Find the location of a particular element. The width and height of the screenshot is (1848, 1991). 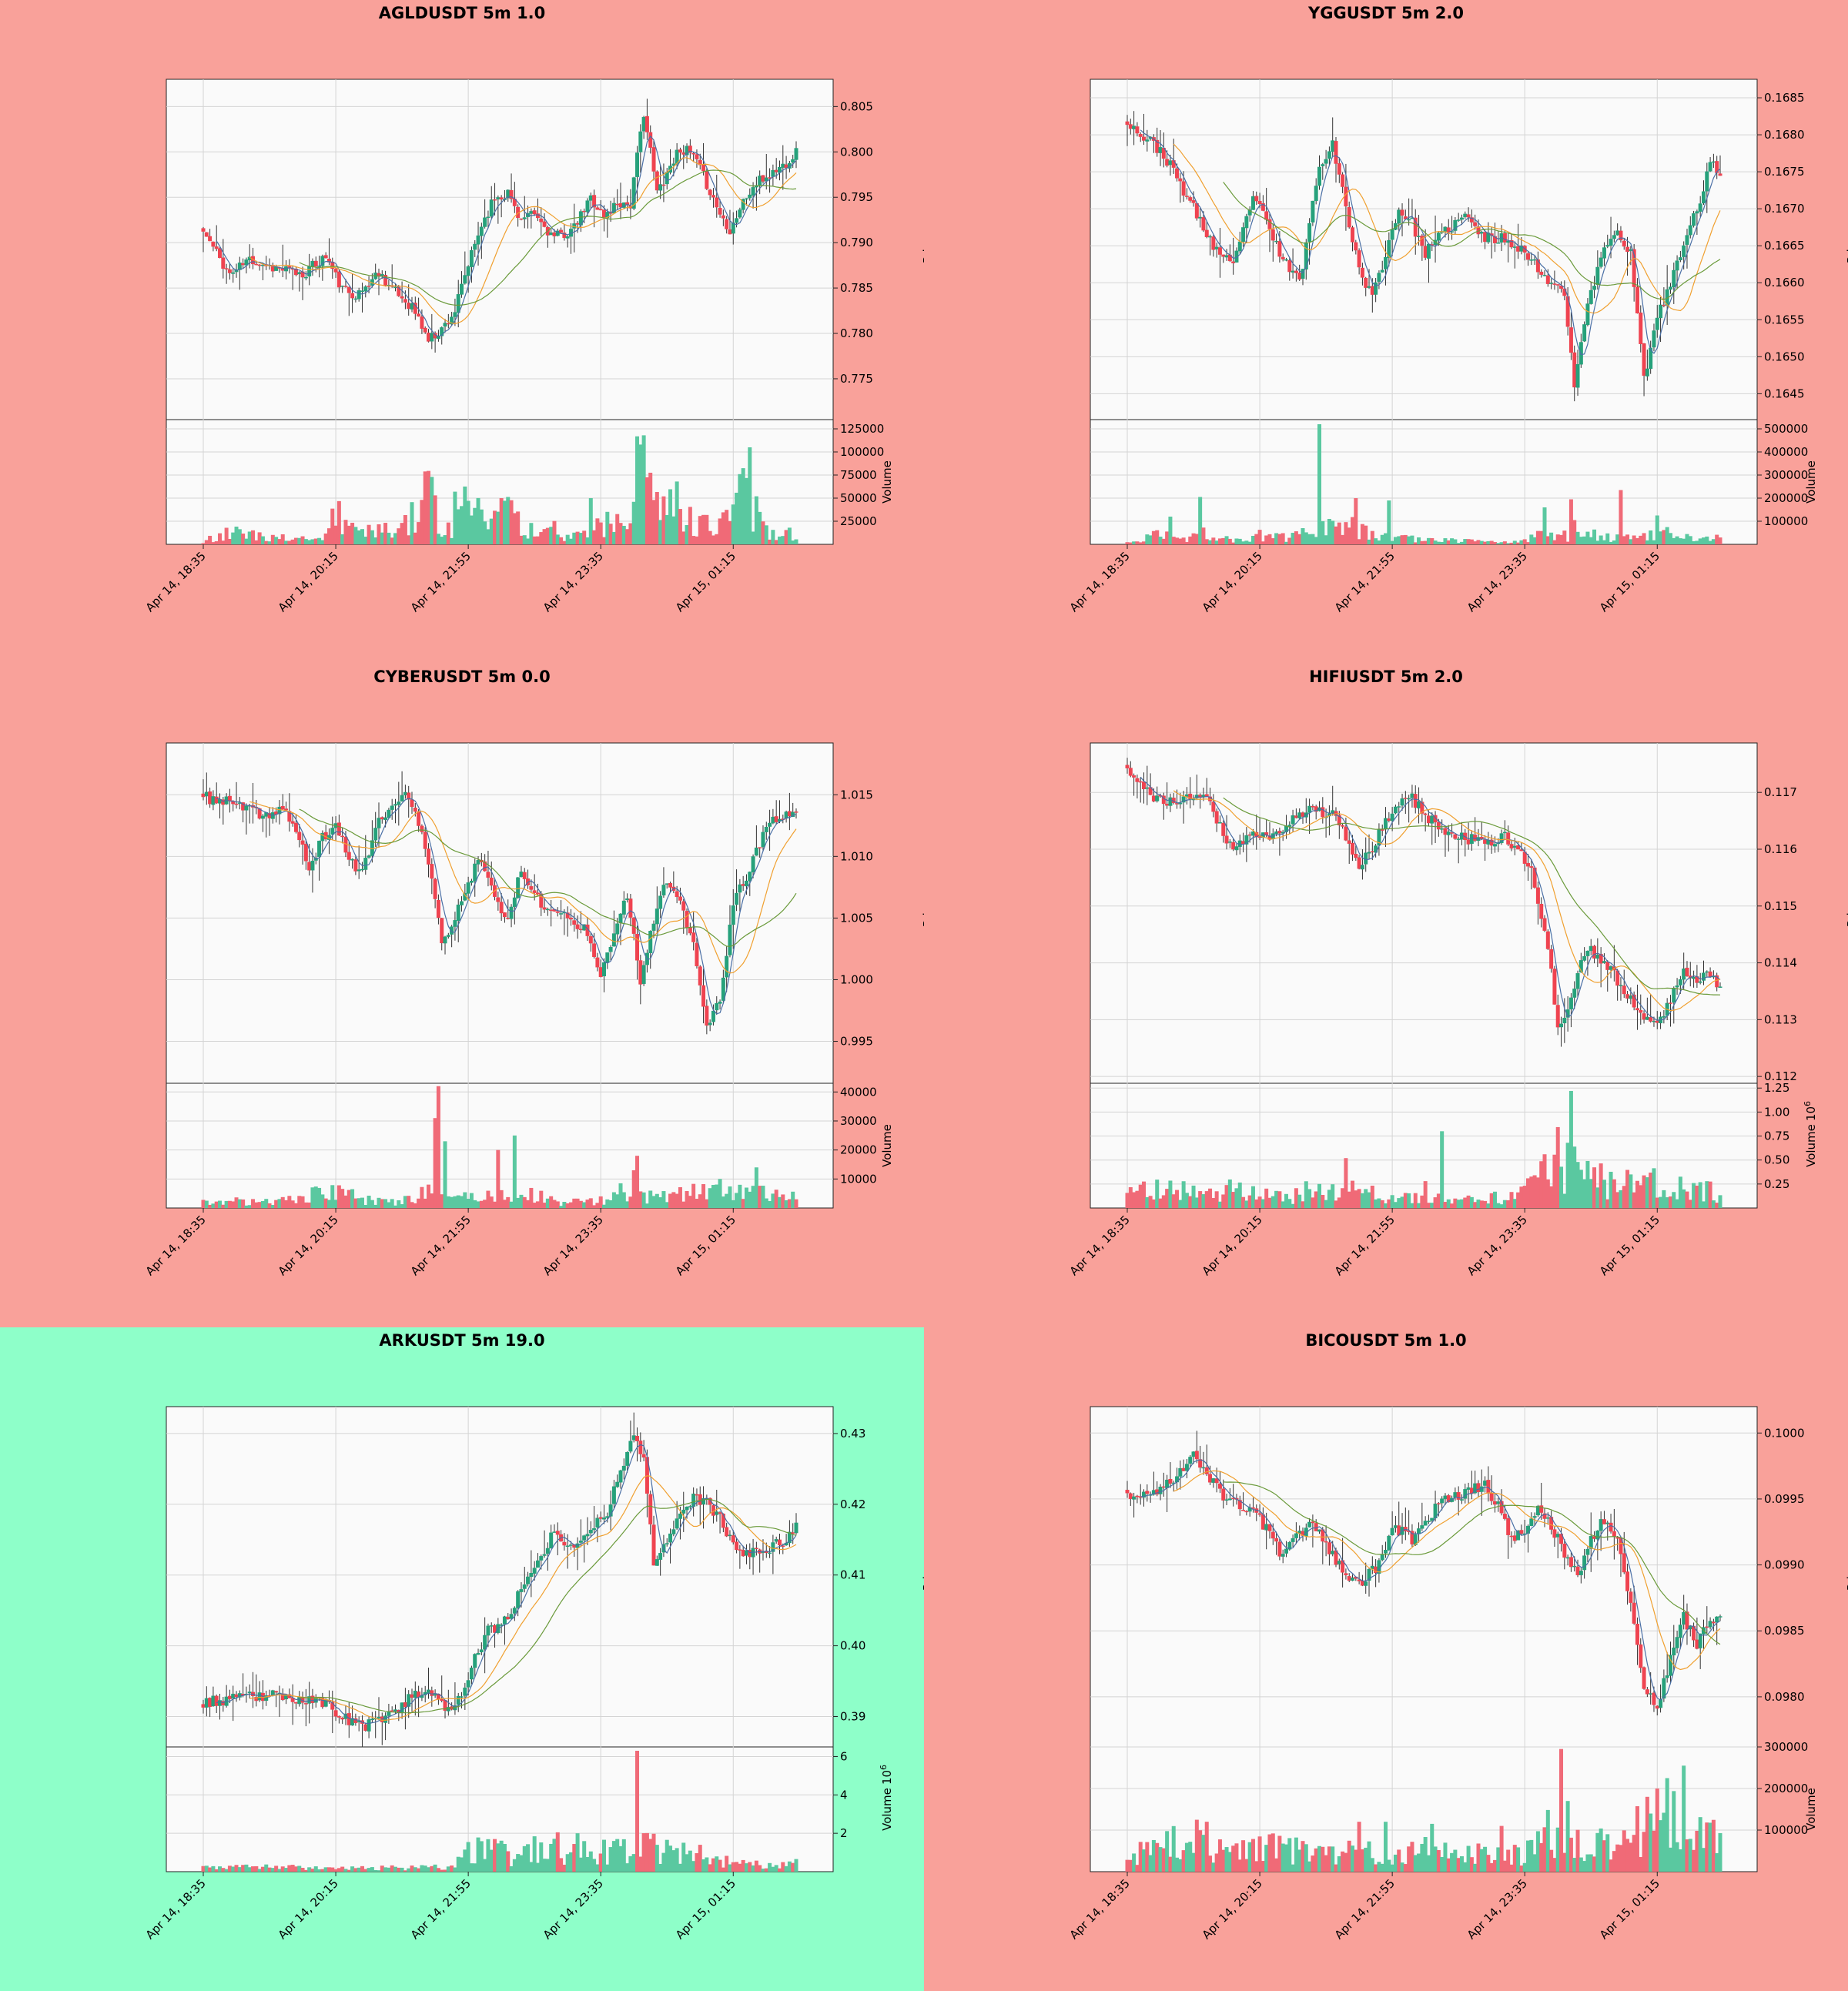

y-tick-label: 0.114 is located at coordinates (1780, 963).